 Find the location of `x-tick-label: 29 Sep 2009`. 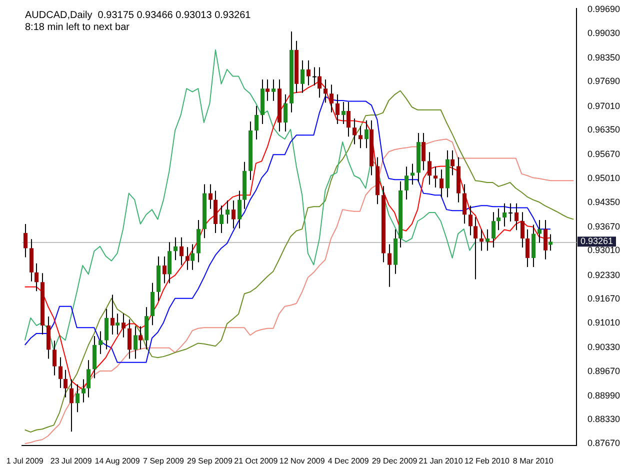

x-tick-label: 29 Sep 2009 is located at coordinates (210, 461).